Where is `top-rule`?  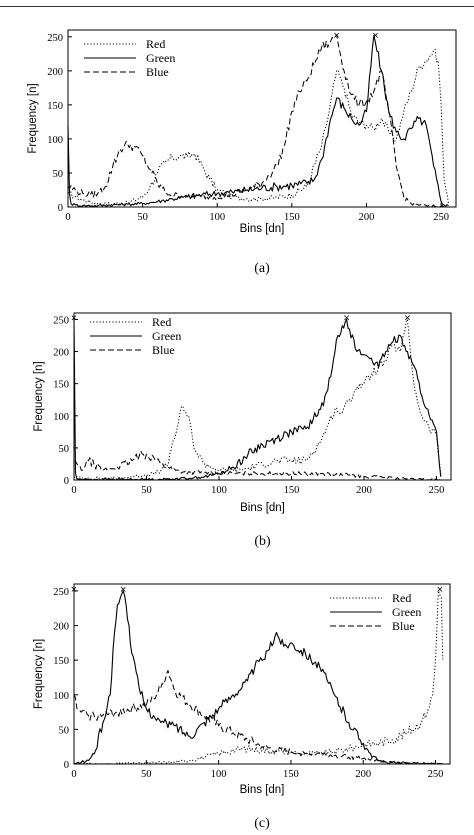 top-rule is located at coordinates (237, 6).